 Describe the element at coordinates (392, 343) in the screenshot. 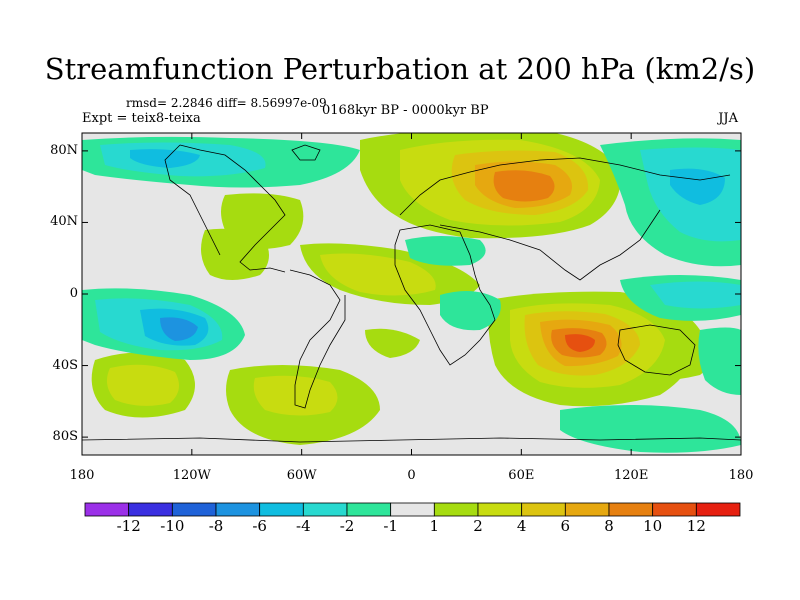

I see `contour-south-atlantic-small` at that location.